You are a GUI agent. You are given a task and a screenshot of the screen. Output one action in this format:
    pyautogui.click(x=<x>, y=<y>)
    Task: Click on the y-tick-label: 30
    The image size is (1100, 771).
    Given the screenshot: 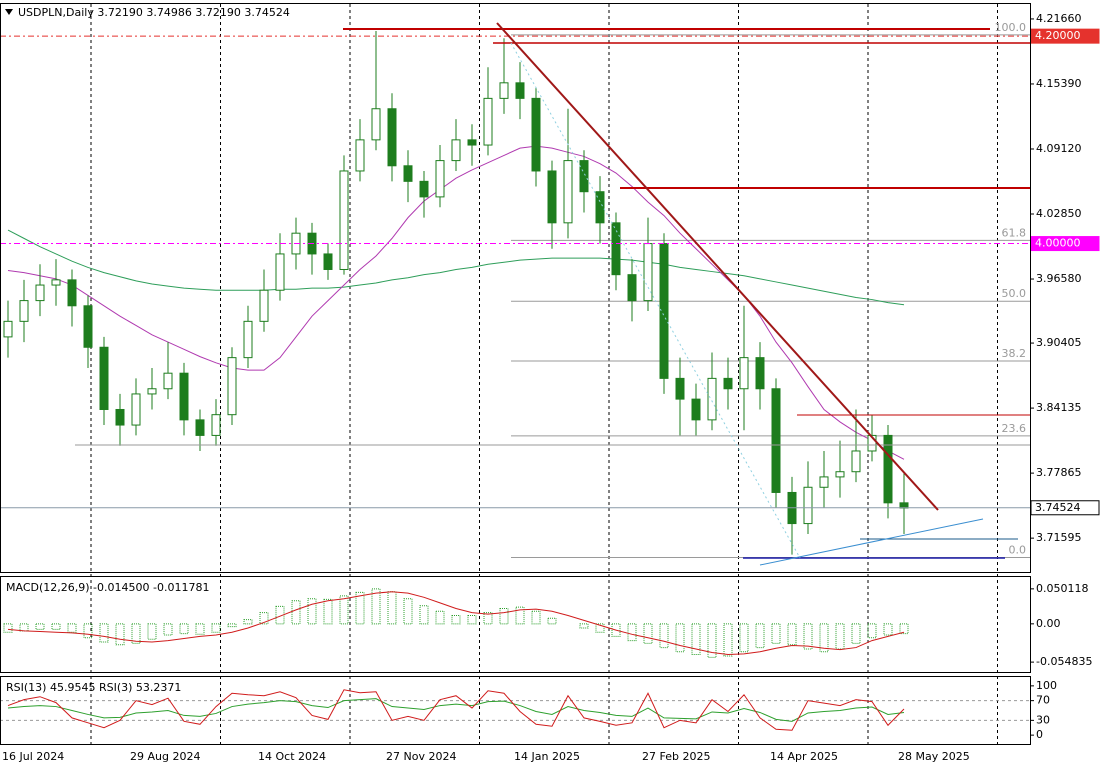 What is the action you would take?
    pyautogui.click(x=1043, y=719)
    